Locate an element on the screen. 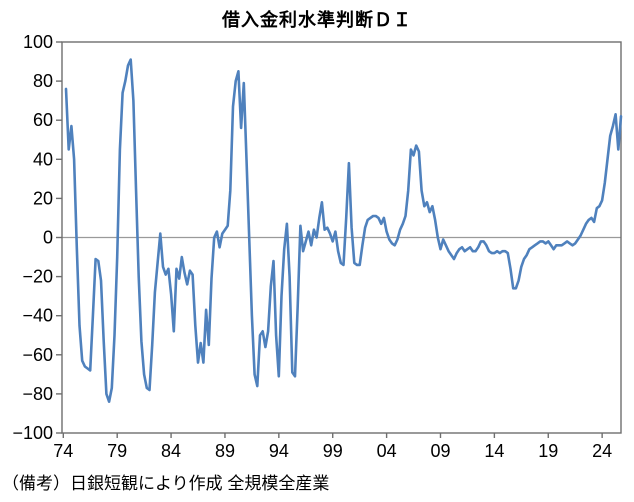 Image resolution: width=634 pixels, height=502 pixels. y-axis-tick-label: −20 is located at coordinates (37, 277).